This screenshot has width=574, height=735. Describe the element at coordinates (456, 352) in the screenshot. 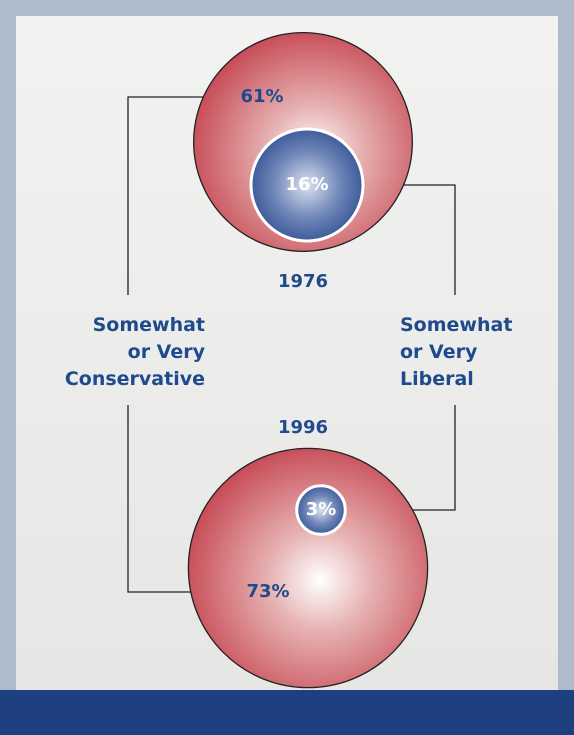

I see `legend-liberal: Somewhat or Very Liberal` at that location.